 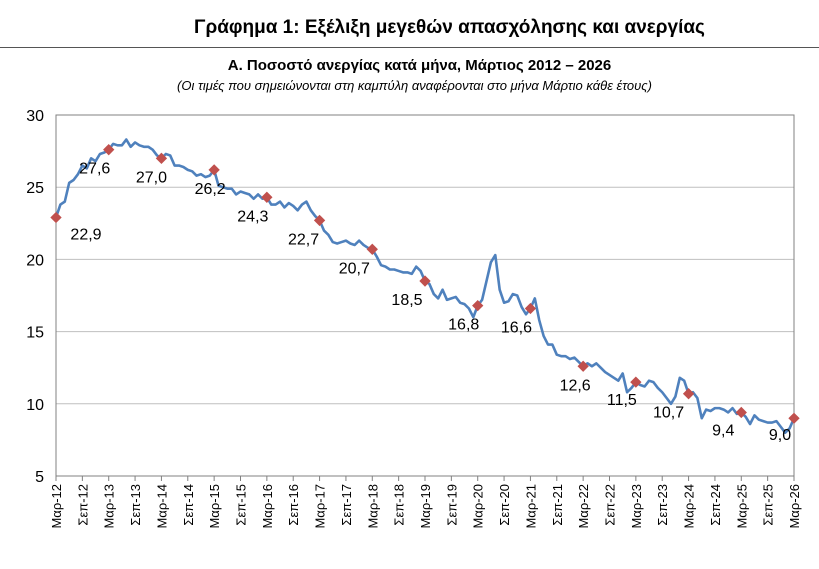 I want to click on data-label: 11,5, so click(x=622, y=400).